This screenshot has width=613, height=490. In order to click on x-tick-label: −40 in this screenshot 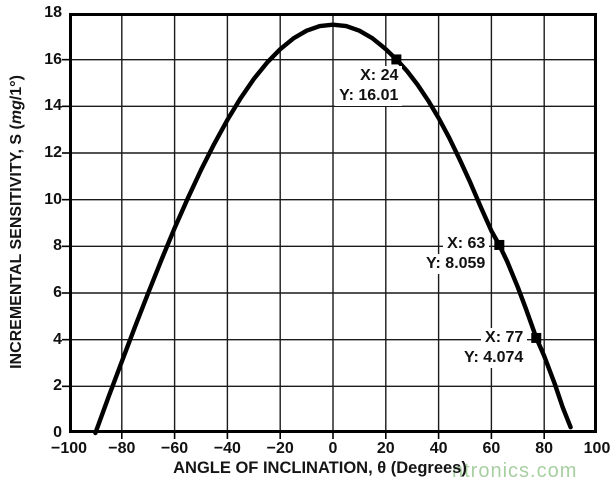, I will do `click(227, 448)`.